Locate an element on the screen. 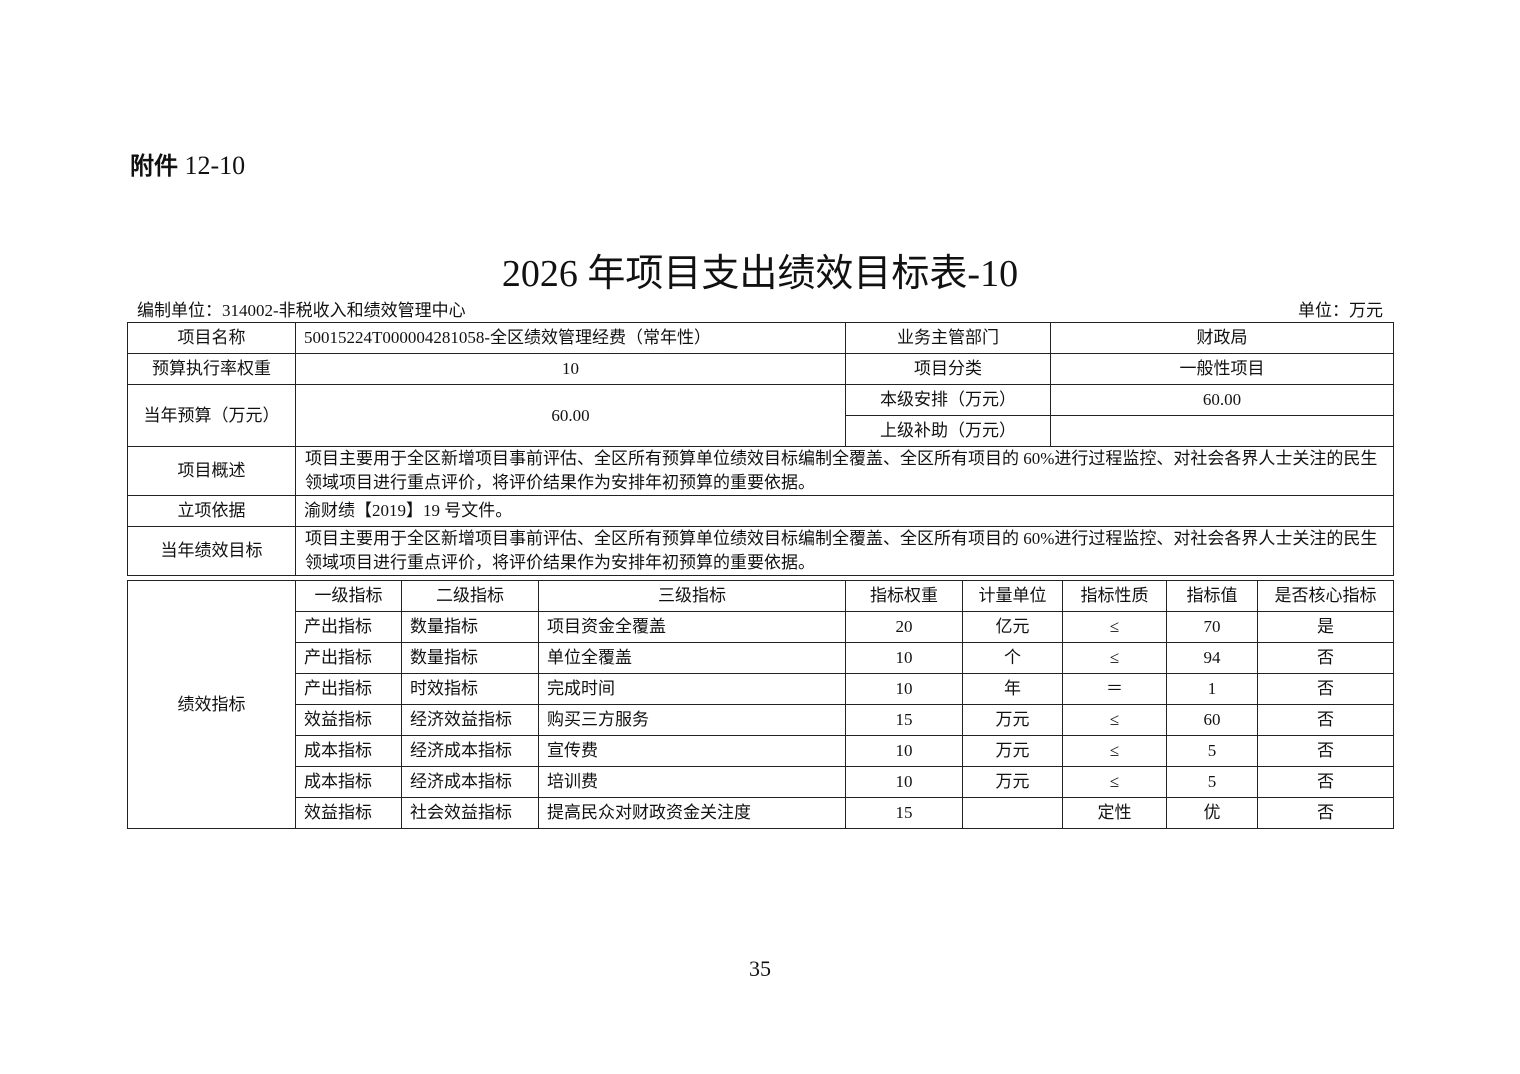 This screenshot has width=1520, height=1074. cell-unit is located at coordinates (1012, 813).